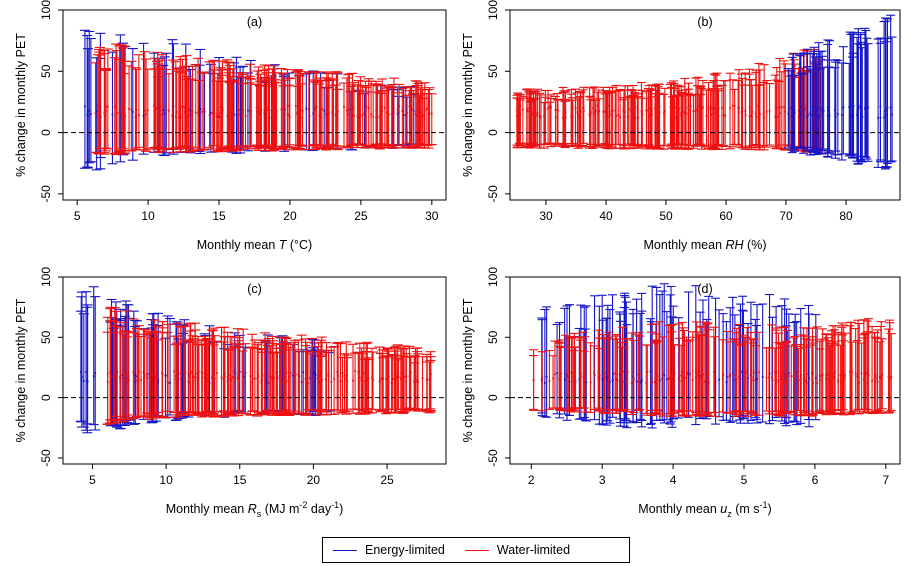  I want to click on x-tick-label: 25, so click(361, 216).